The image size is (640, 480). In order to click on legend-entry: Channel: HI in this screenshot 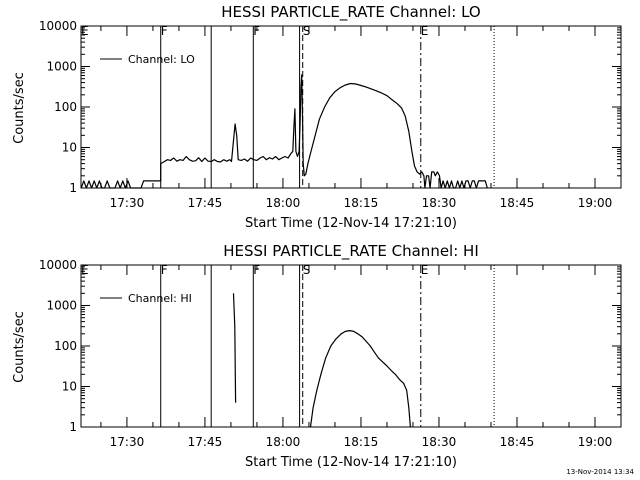, I will do `click(160, 298)`.